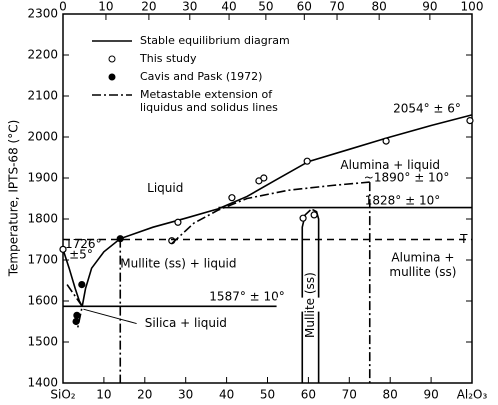  I want to click on x2-tick-label: 50, so click(265, 7).